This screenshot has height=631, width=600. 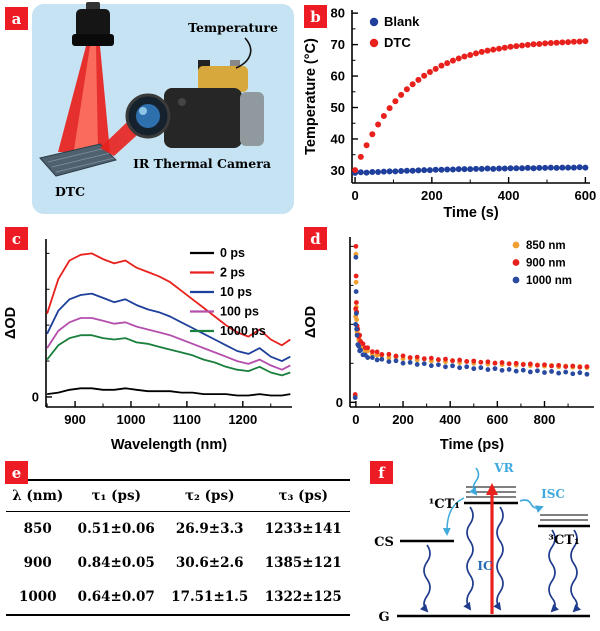 What do you see at coordinates (315, 238) in the screenshot?
I see `panel-label-d: d` at bounding box center [315, 238].